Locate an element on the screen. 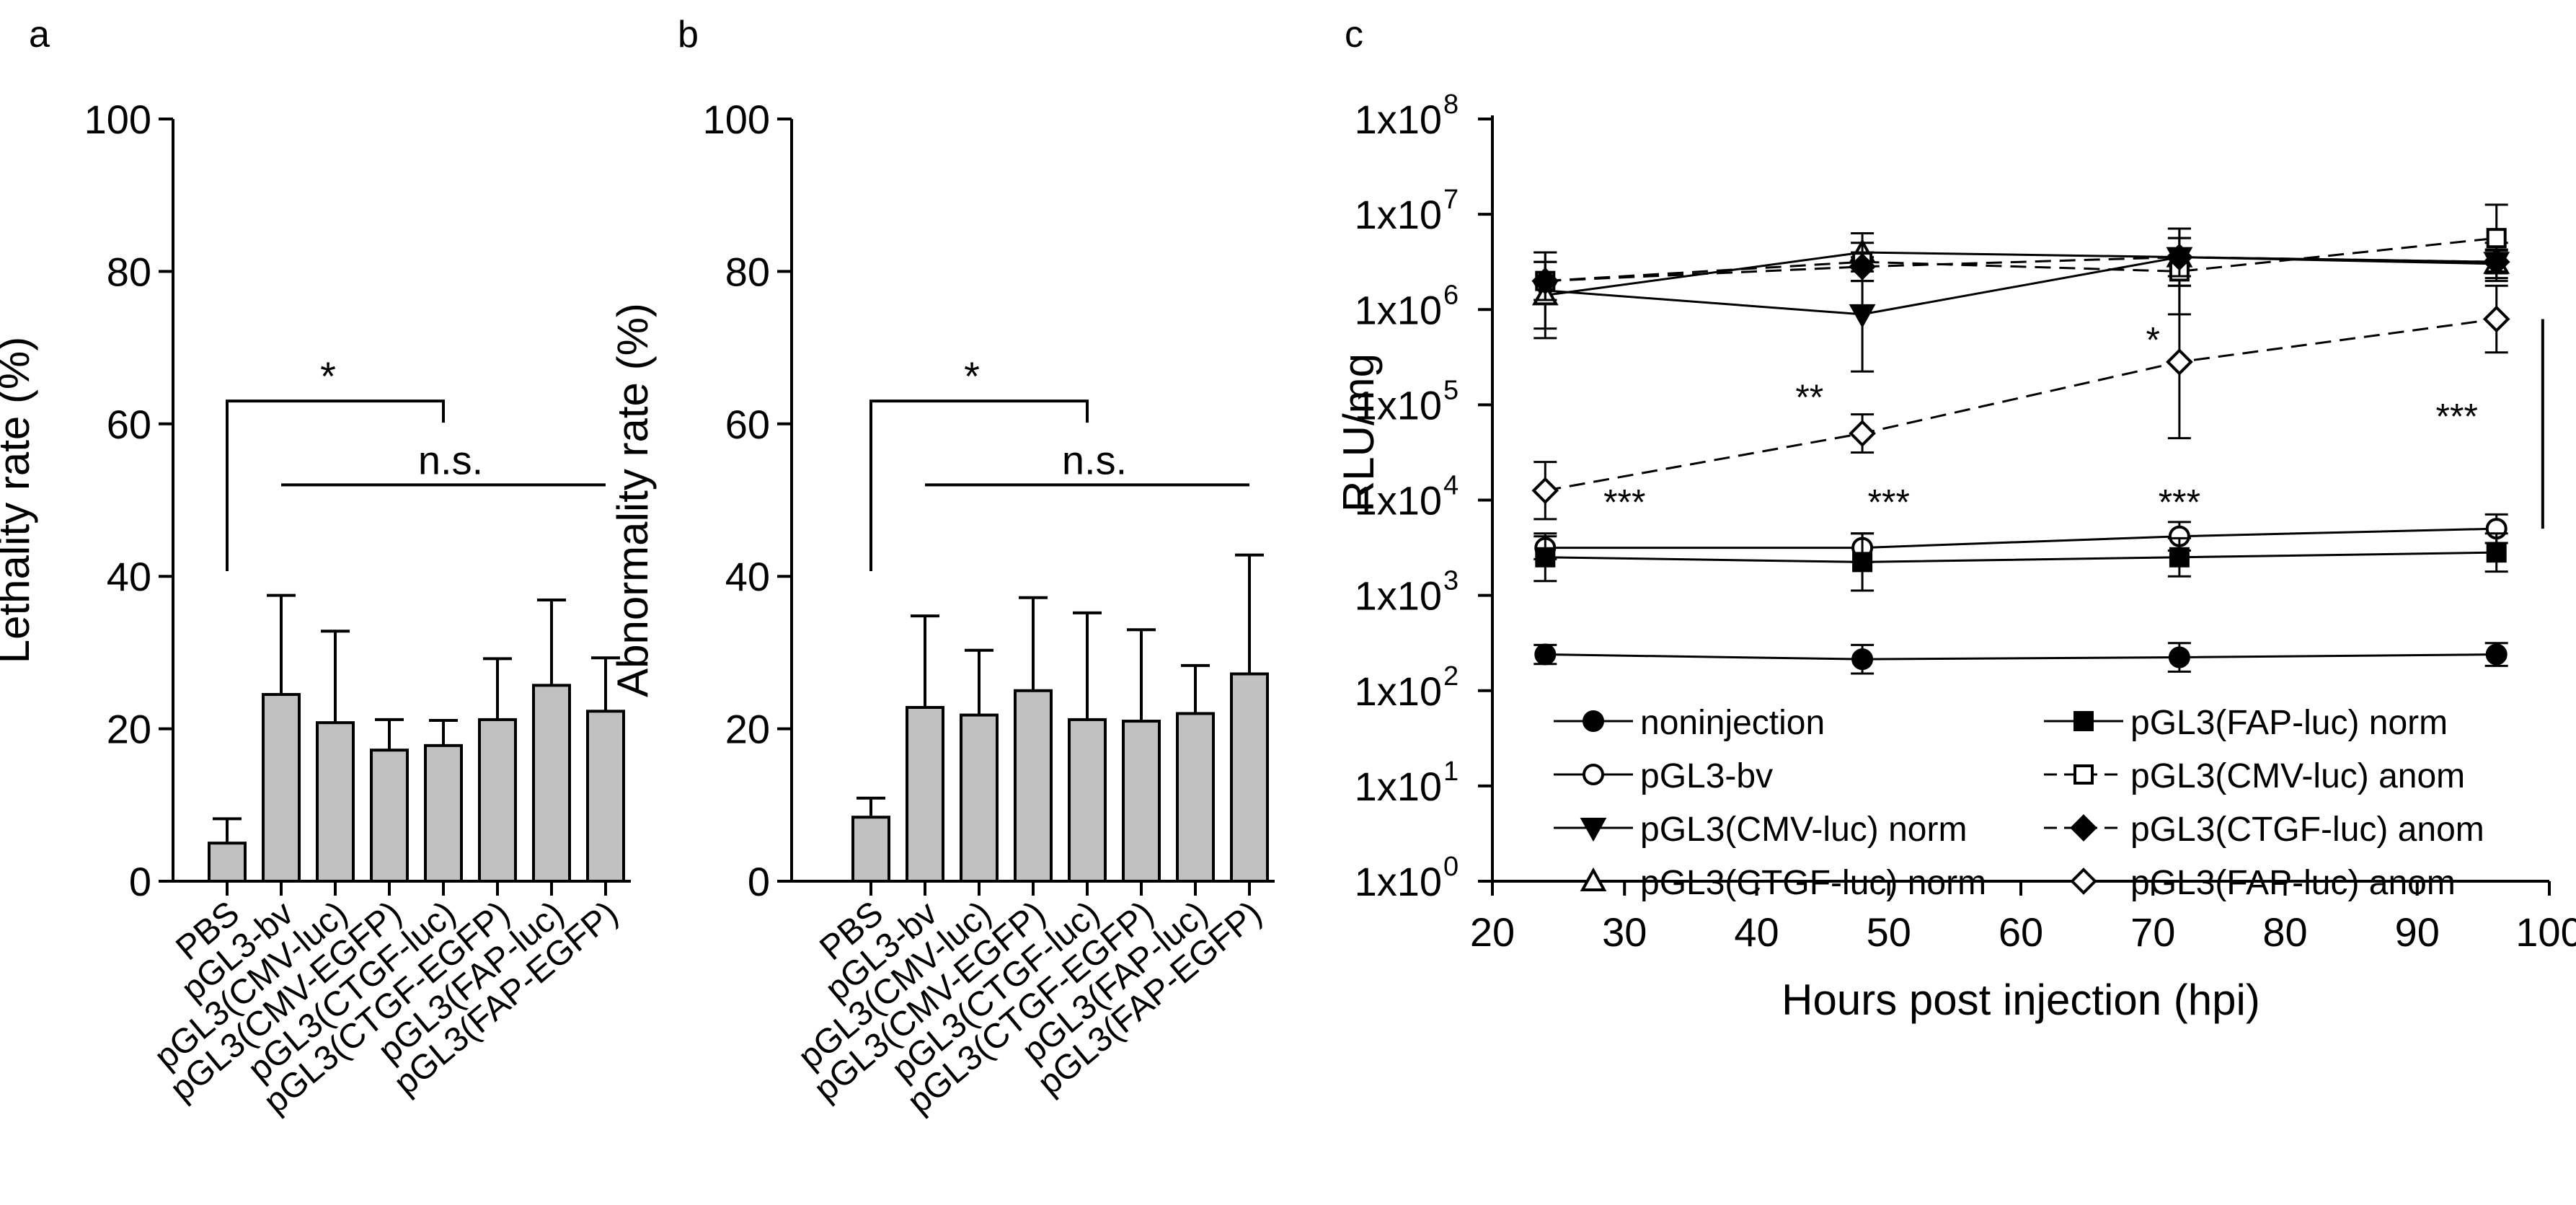  legend-entry: pGL3(CMV-luc) norm is located at coordinates (1760, 830).